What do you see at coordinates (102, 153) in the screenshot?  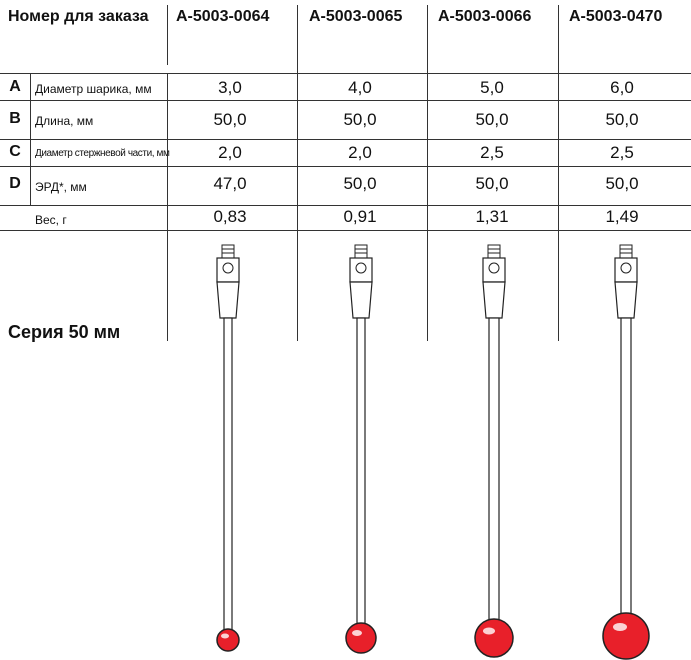 I see `row-label-c: Диаметр стержневой части, мм` at bounding box center [102, 153].